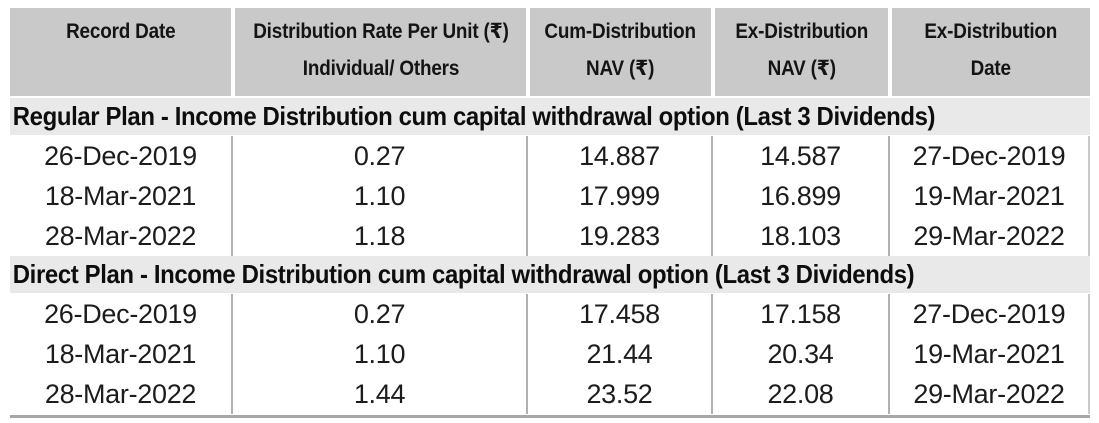 This screenshot has height=423, width=1099. I want to click on cum-distribution-nav-cell: 17.999, so click(618, 196).